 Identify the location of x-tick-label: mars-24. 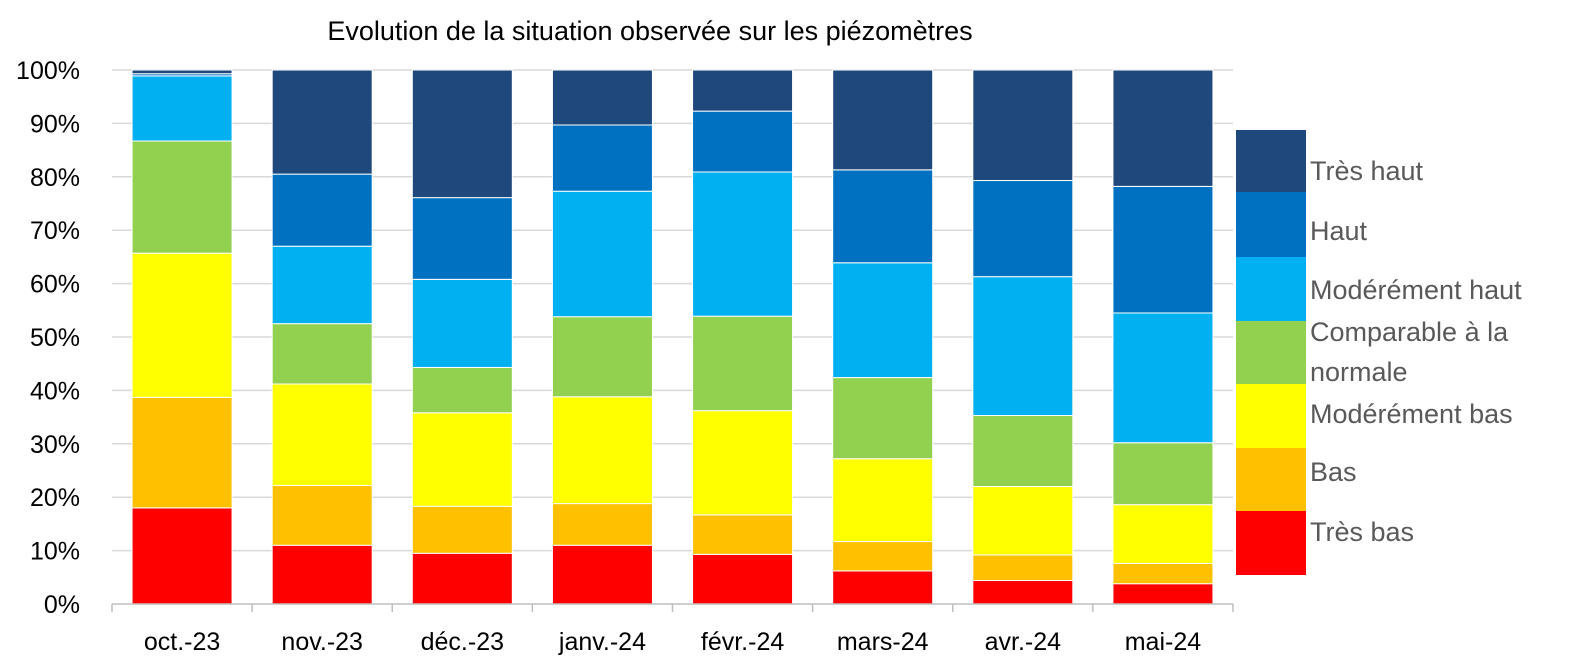
(883, 642).